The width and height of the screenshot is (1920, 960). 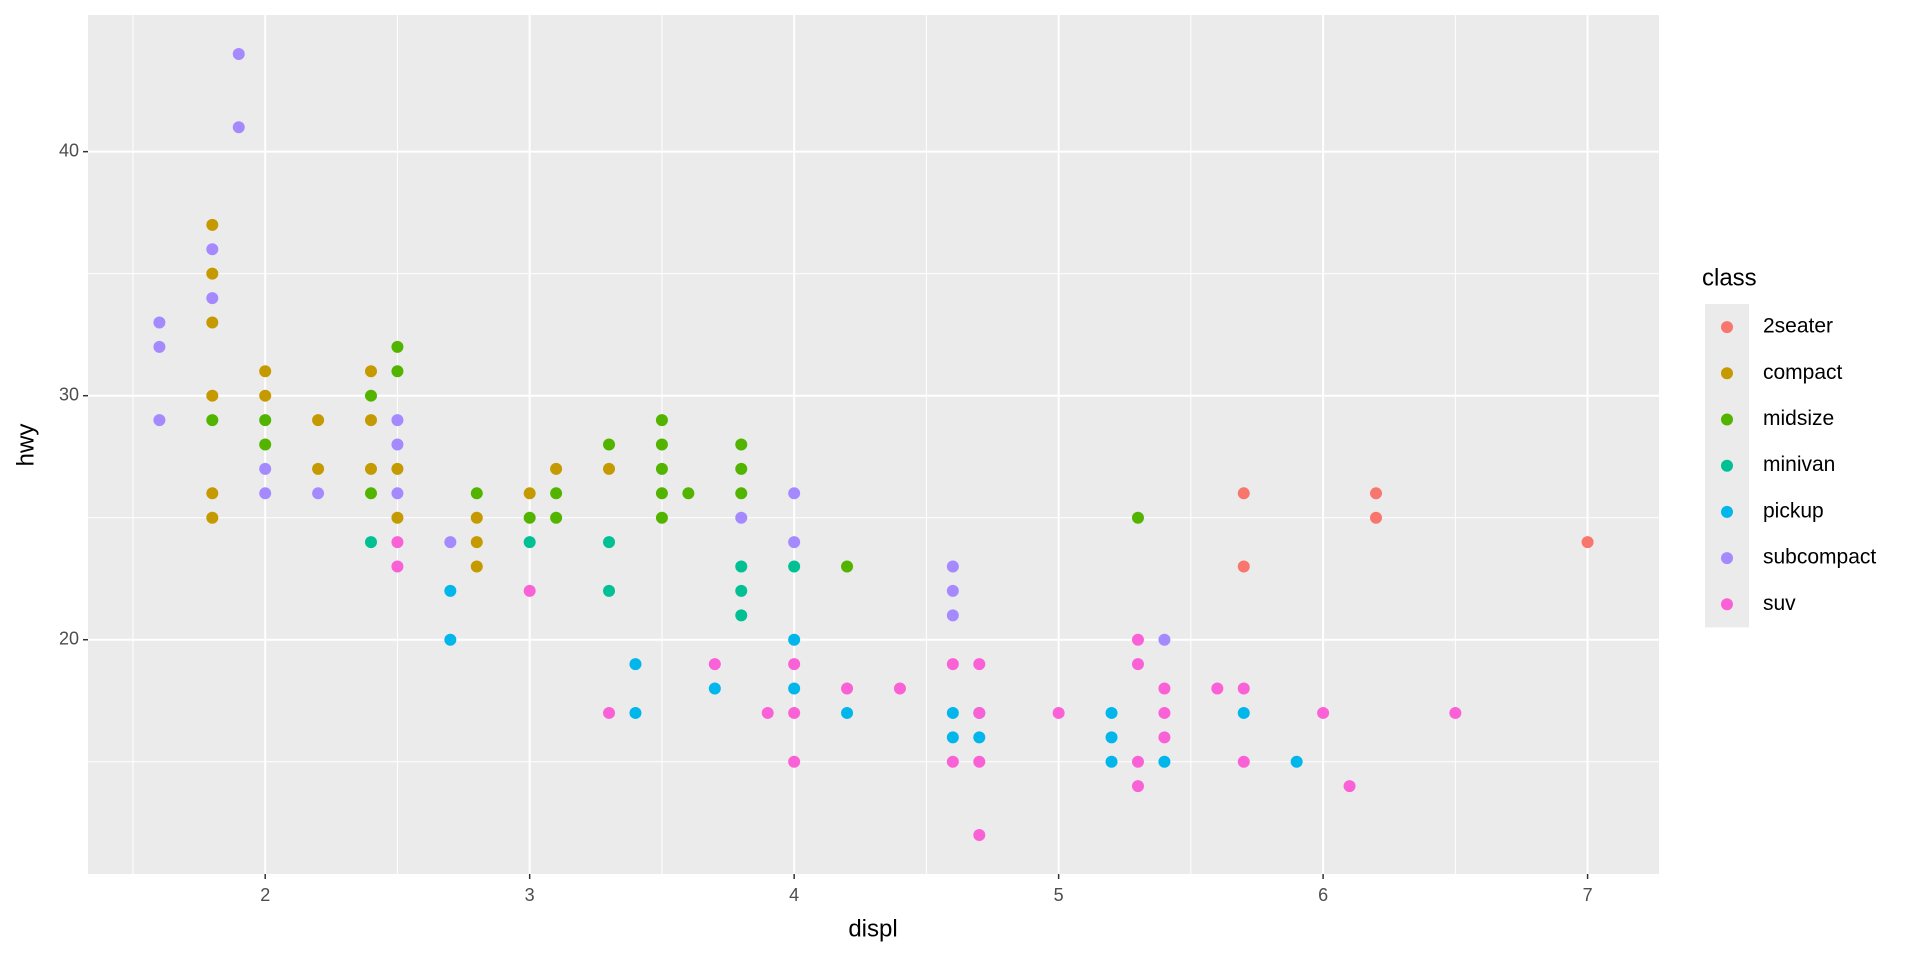 What do you see at coordinates (265, 895) in the screenshot?
I see `x-tick-label: 2` at bounding box center [265, 895].